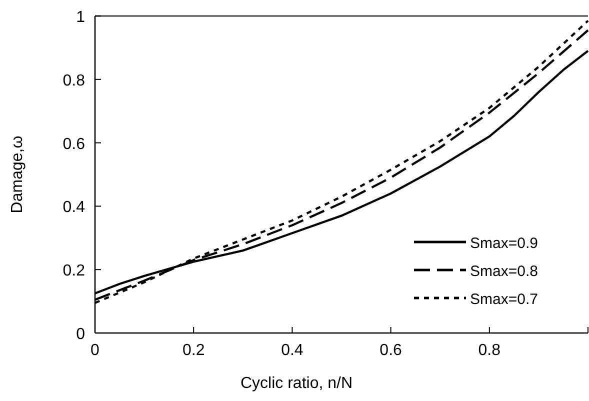 This screenshot has height=401, width=589. What do you see at coordinates (296, 383) in the screenshot?
I see `x-axis-title: Cyclic ratio, n/N` at bounding box center [296, 383].